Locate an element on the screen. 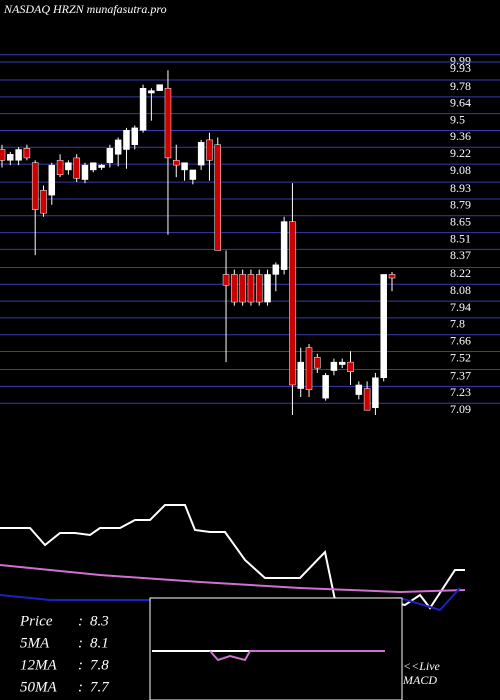 The height and width of the screenshot is (700, 500). y-tick-label: 7.94 is located at coordinates (460, 307).